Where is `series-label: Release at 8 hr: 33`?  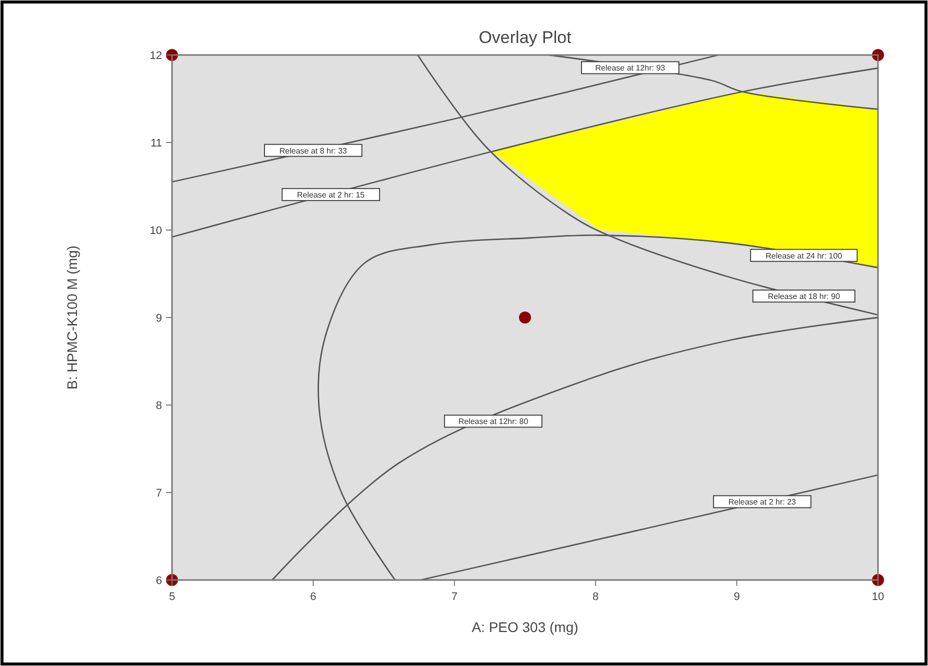 series-label: Release at 8 hr: 33 is located at coordinates (313, 151).